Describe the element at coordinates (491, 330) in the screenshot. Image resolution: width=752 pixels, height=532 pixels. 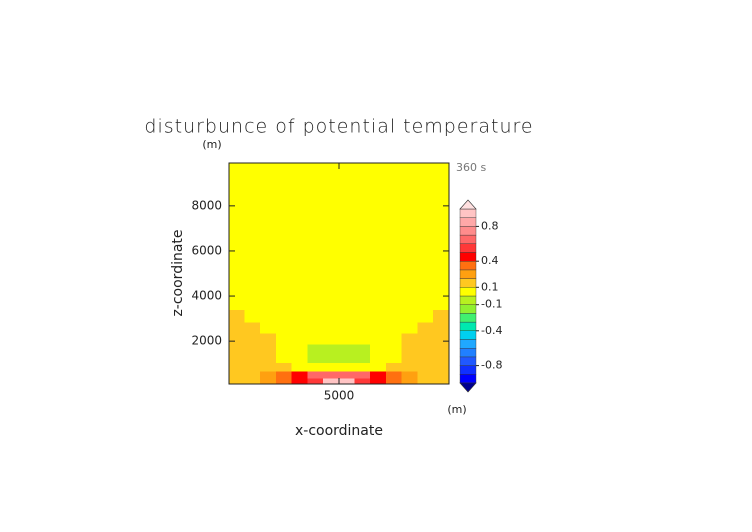
I see `colorbar-tick-label: -0.4` at that location.